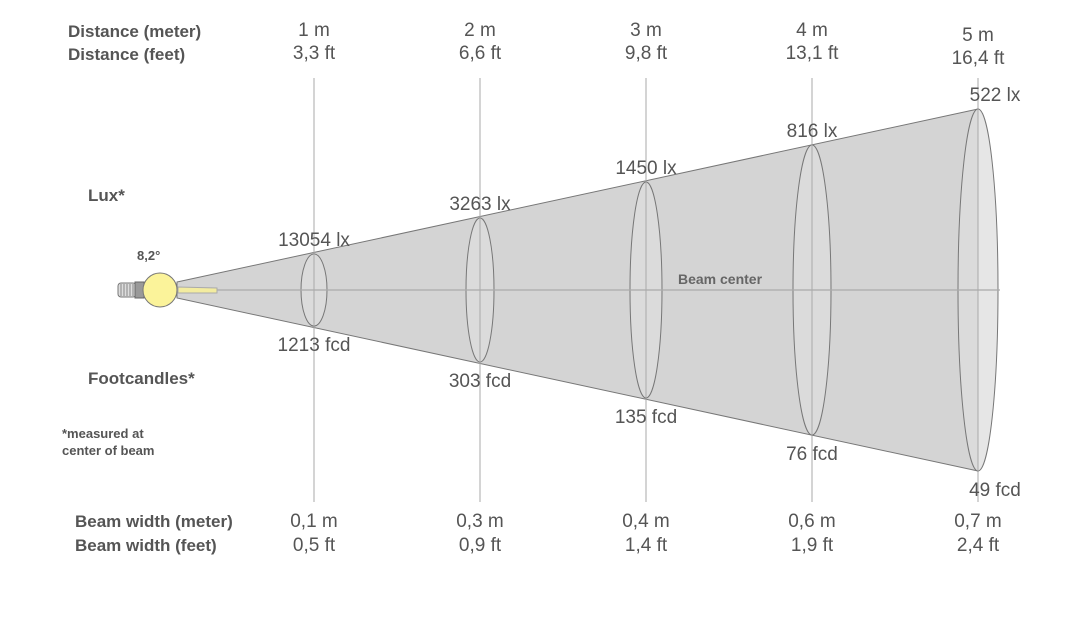 The height and width of the screenshot is (620, 1090). Describe the element at coordinates (126, 54) in the screenshot. I see `distance-feet-label: Distance (feet)` at that location.